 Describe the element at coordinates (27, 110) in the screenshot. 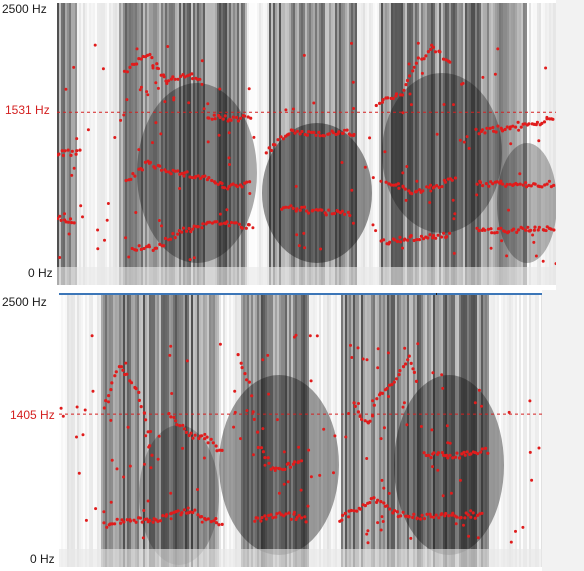

I see `cursor-frequency-label: 1531 Hz` at that location.